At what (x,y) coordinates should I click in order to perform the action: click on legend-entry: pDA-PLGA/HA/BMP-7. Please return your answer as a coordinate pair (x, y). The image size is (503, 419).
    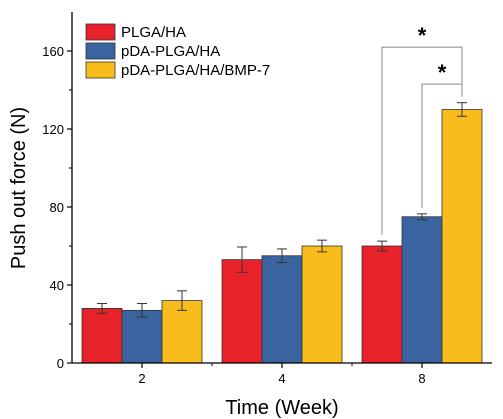
    Looking at the image, I should click on (177, 70).